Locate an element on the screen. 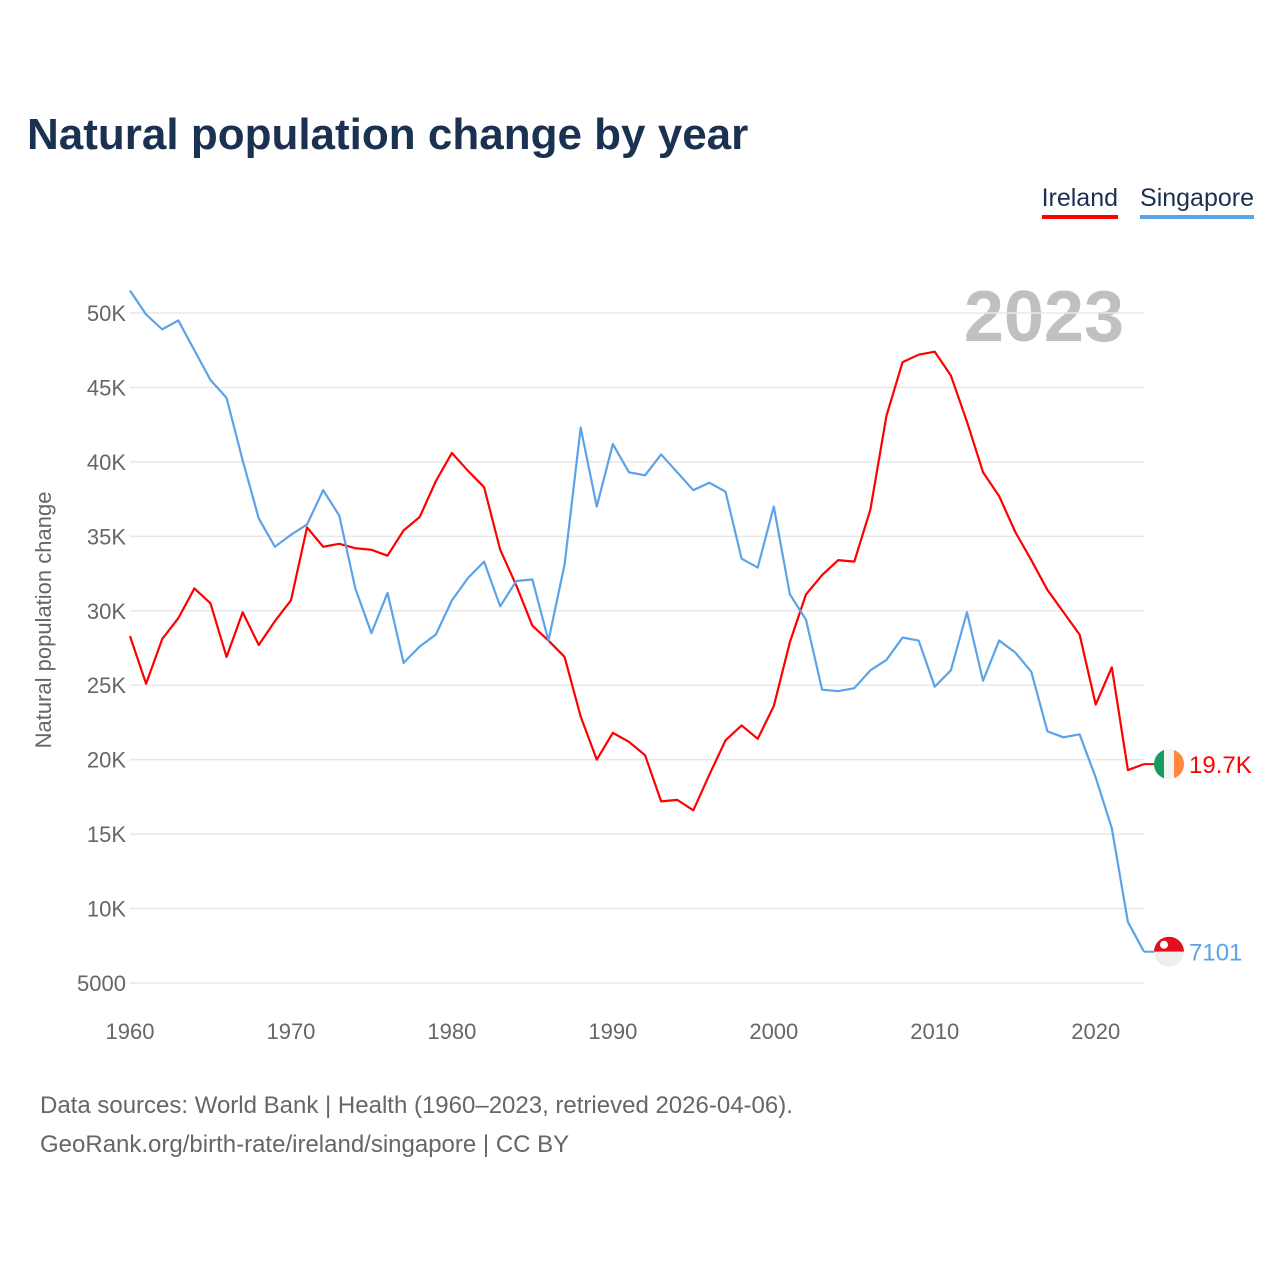  y-tick-label: 30K is located at coordinates (106, 611).